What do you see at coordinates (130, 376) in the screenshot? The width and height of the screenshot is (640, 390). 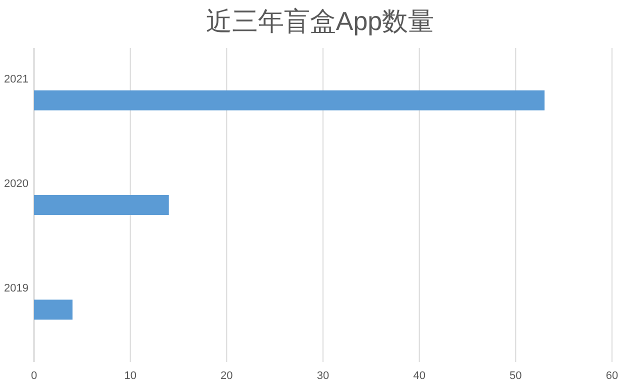 I see `x-tick-label: 10` at bounding box center [130, 376].